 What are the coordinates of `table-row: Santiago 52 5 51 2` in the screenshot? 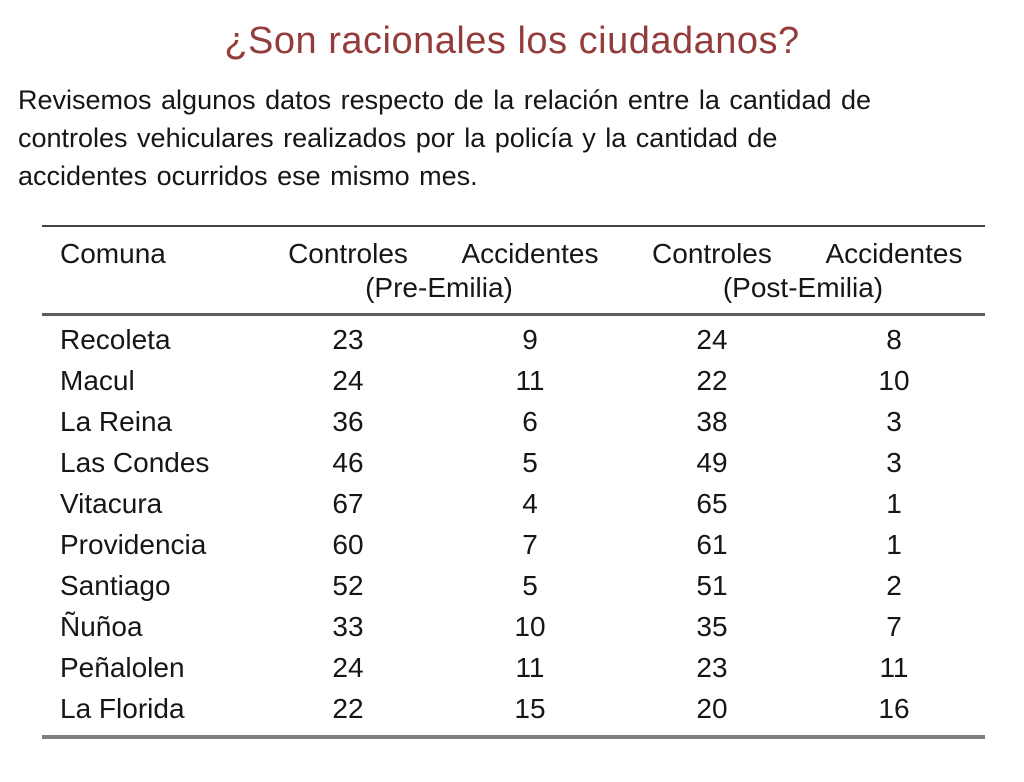 It's located at (513, 585).